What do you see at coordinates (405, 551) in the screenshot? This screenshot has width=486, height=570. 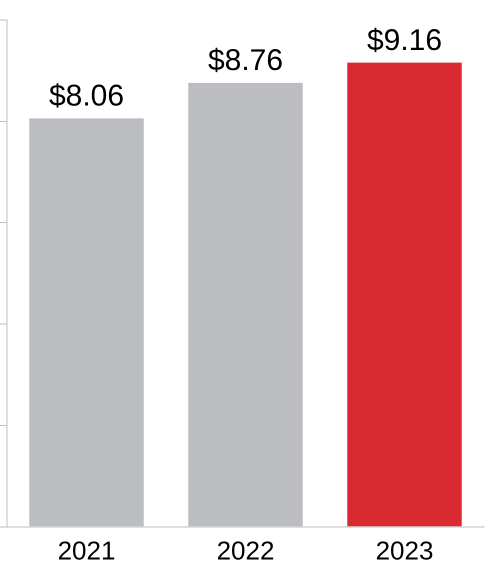 I see `x-tick-label: 2023` at bounding box center [405, 551].